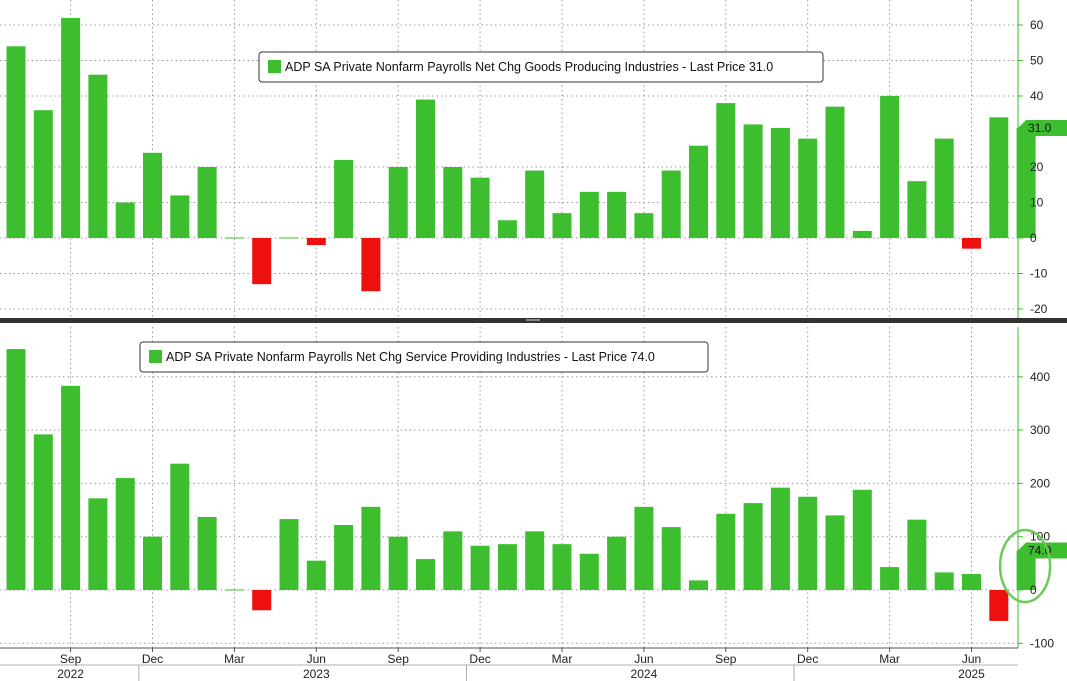 The height and width of the screenshot is (681, 1067). I want to click on y-tick-label: 10, so click(1037, 203).